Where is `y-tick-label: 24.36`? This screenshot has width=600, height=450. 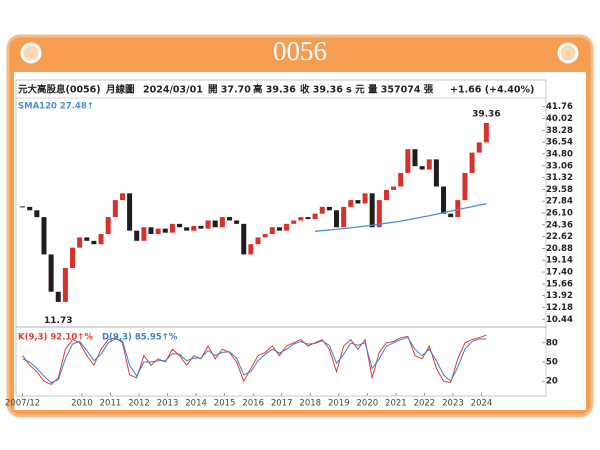
y-tick-label: 24.36 is located at coordinates (559, 225).